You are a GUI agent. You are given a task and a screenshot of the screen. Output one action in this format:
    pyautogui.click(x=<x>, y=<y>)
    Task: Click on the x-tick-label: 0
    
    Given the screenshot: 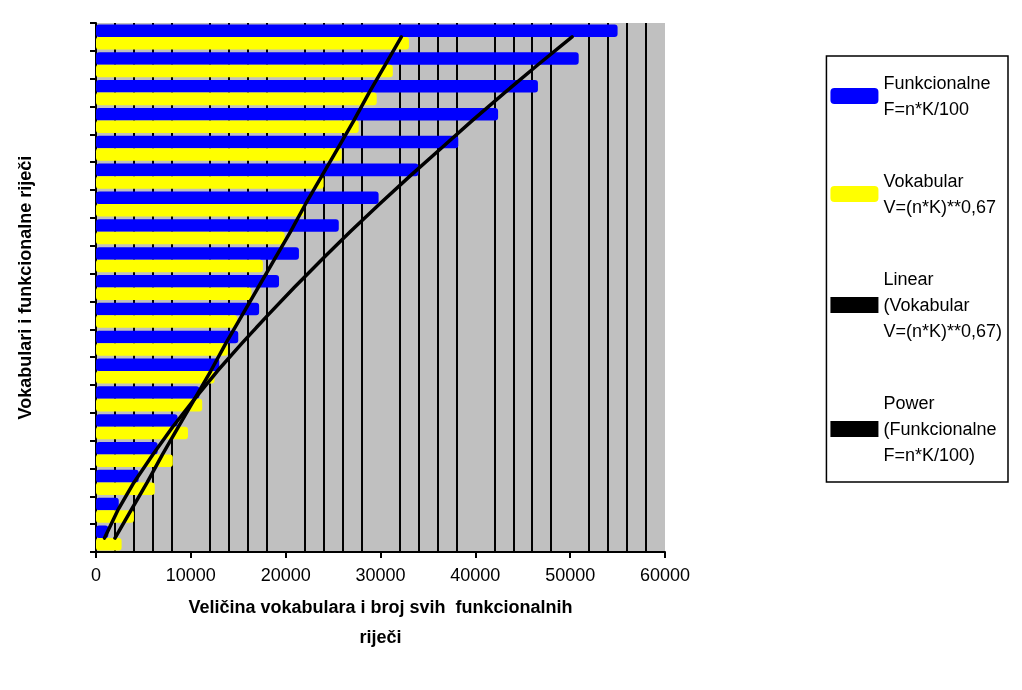 What is the action you would take?
    pyautogui.click(x=96, y=575)
    